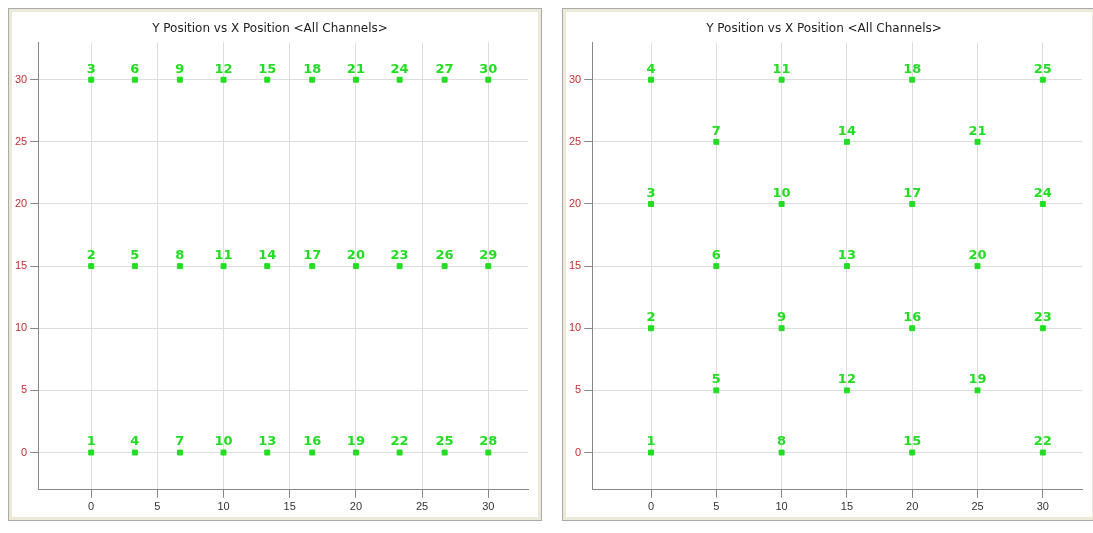 The height and width of the screenshot is (533, 1093). What do you see at coordinates (1042, 441) in the screenshot?
I see `annotation: 22` at bounding box center [1042, 441].